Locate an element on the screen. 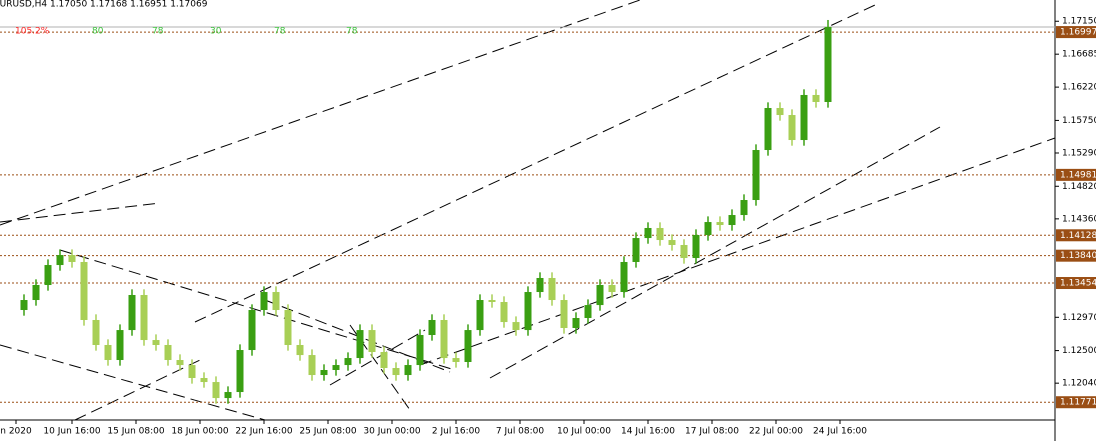 This screenshot has height=441, width=1096. y-tick-label: 1.15290 is located at coordinates (1079, 153).